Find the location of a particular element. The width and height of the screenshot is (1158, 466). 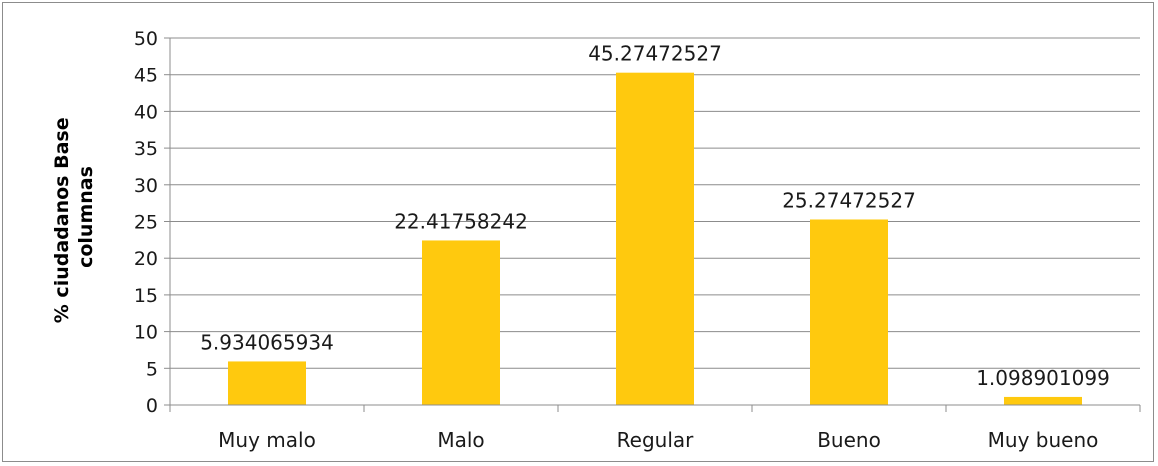

y-tick-label-45: 45 is located at coordinates (146, 76).